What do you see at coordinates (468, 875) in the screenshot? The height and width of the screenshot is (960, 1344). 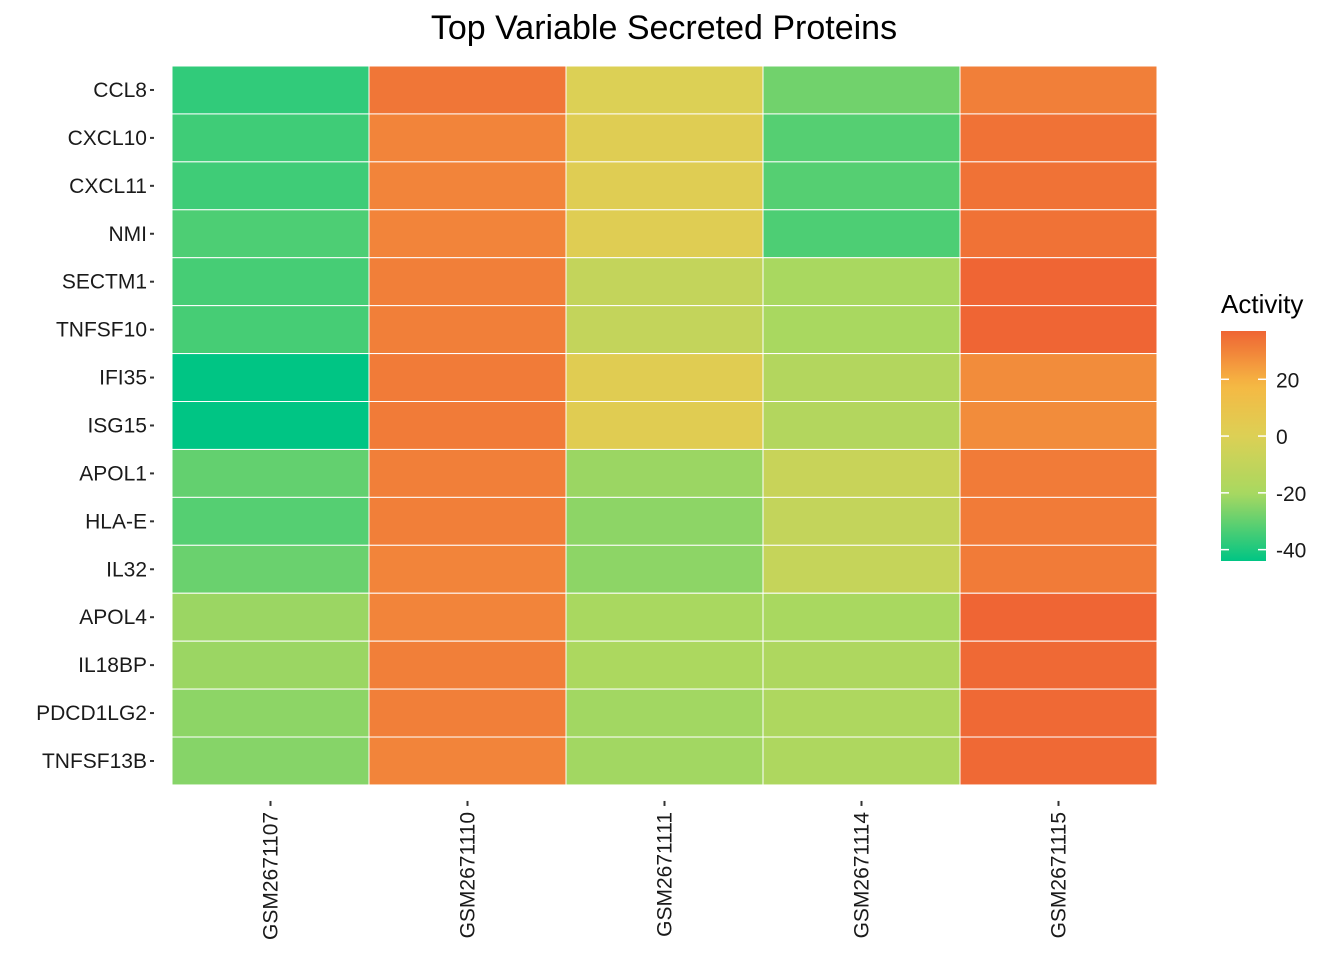 I see `x-tick-label: GSM2671110` at bounding box center [468, 875].